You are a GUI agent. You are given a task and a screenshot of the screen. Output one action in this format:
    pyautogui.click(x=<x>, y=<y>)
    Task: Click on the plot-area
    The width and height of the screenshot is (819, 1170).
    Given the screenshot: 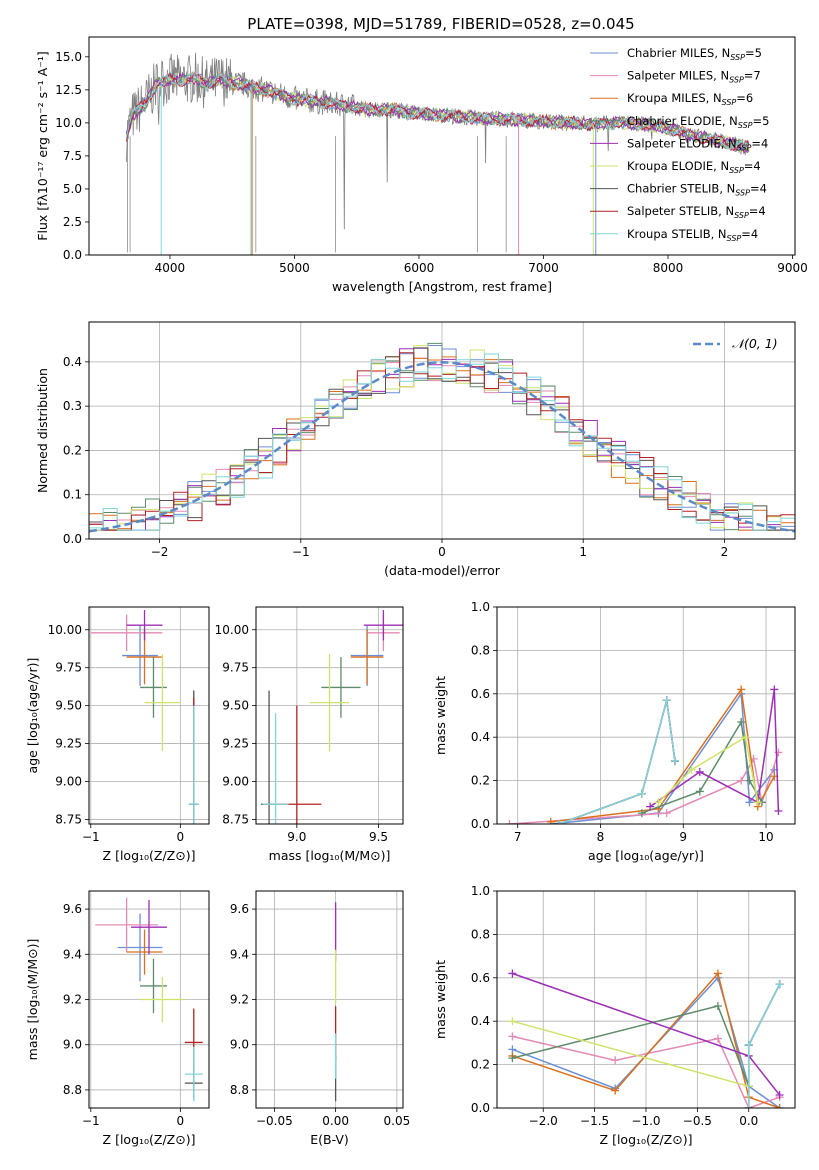 What is the action you would take?
    pyautogui.click(x=646, y=1038)
    